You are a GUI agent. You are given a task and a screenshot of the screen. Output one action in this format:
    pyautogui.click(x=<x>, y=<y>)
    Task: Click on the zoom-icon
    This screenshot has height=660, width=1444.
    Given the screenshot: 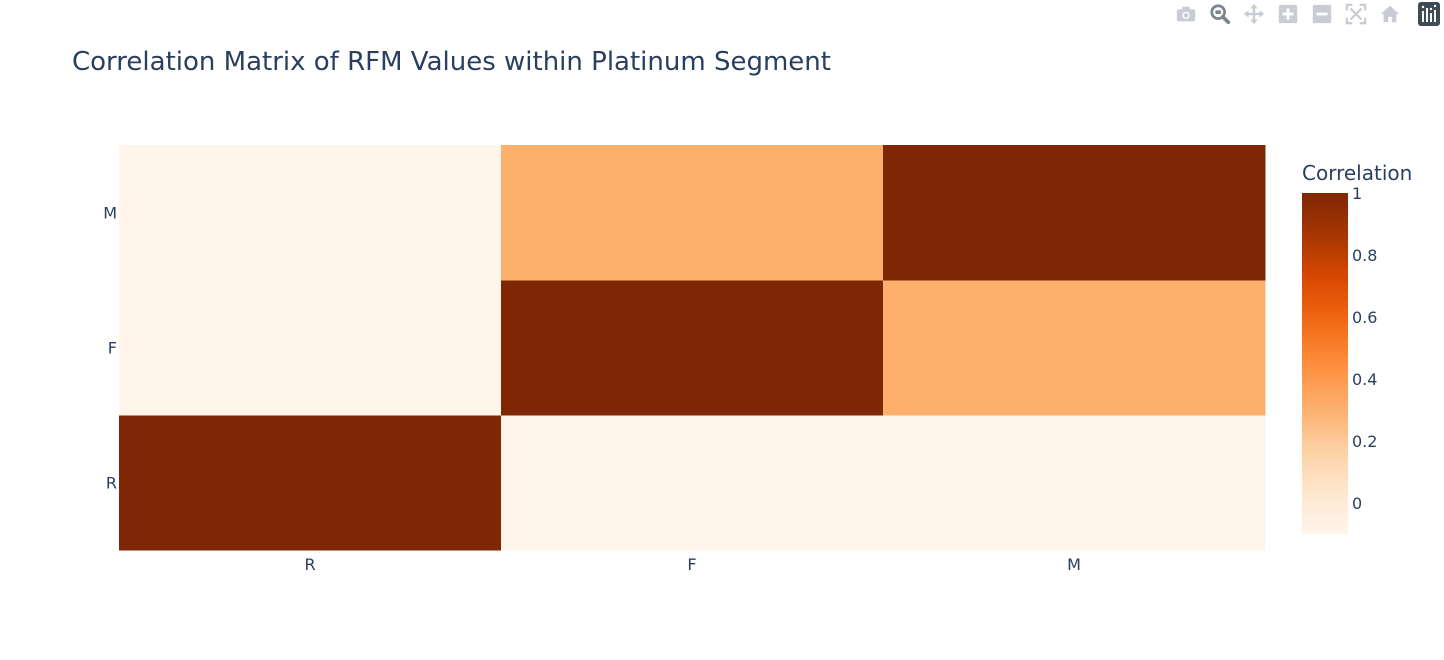 What is the action you would take?
    pyautogui.click(x=1220, y=14)
    